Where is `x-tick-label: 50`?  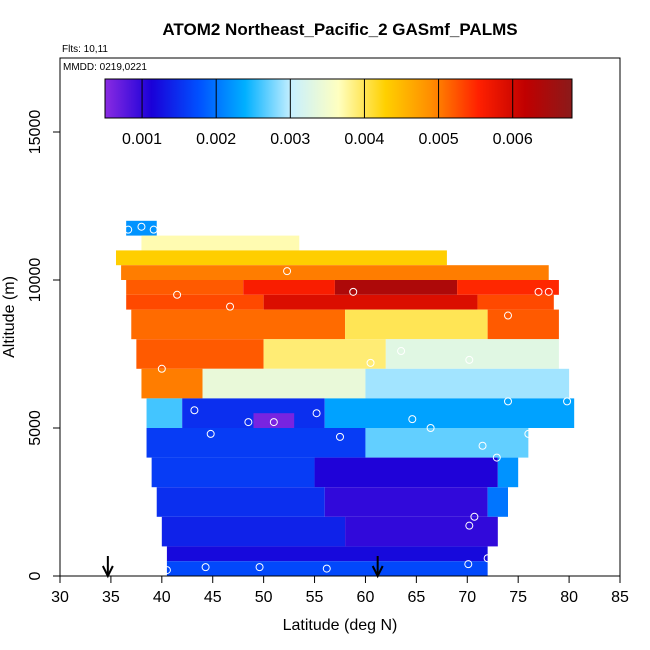 x-tick-label: 50 is located at coordinates (264, 597).